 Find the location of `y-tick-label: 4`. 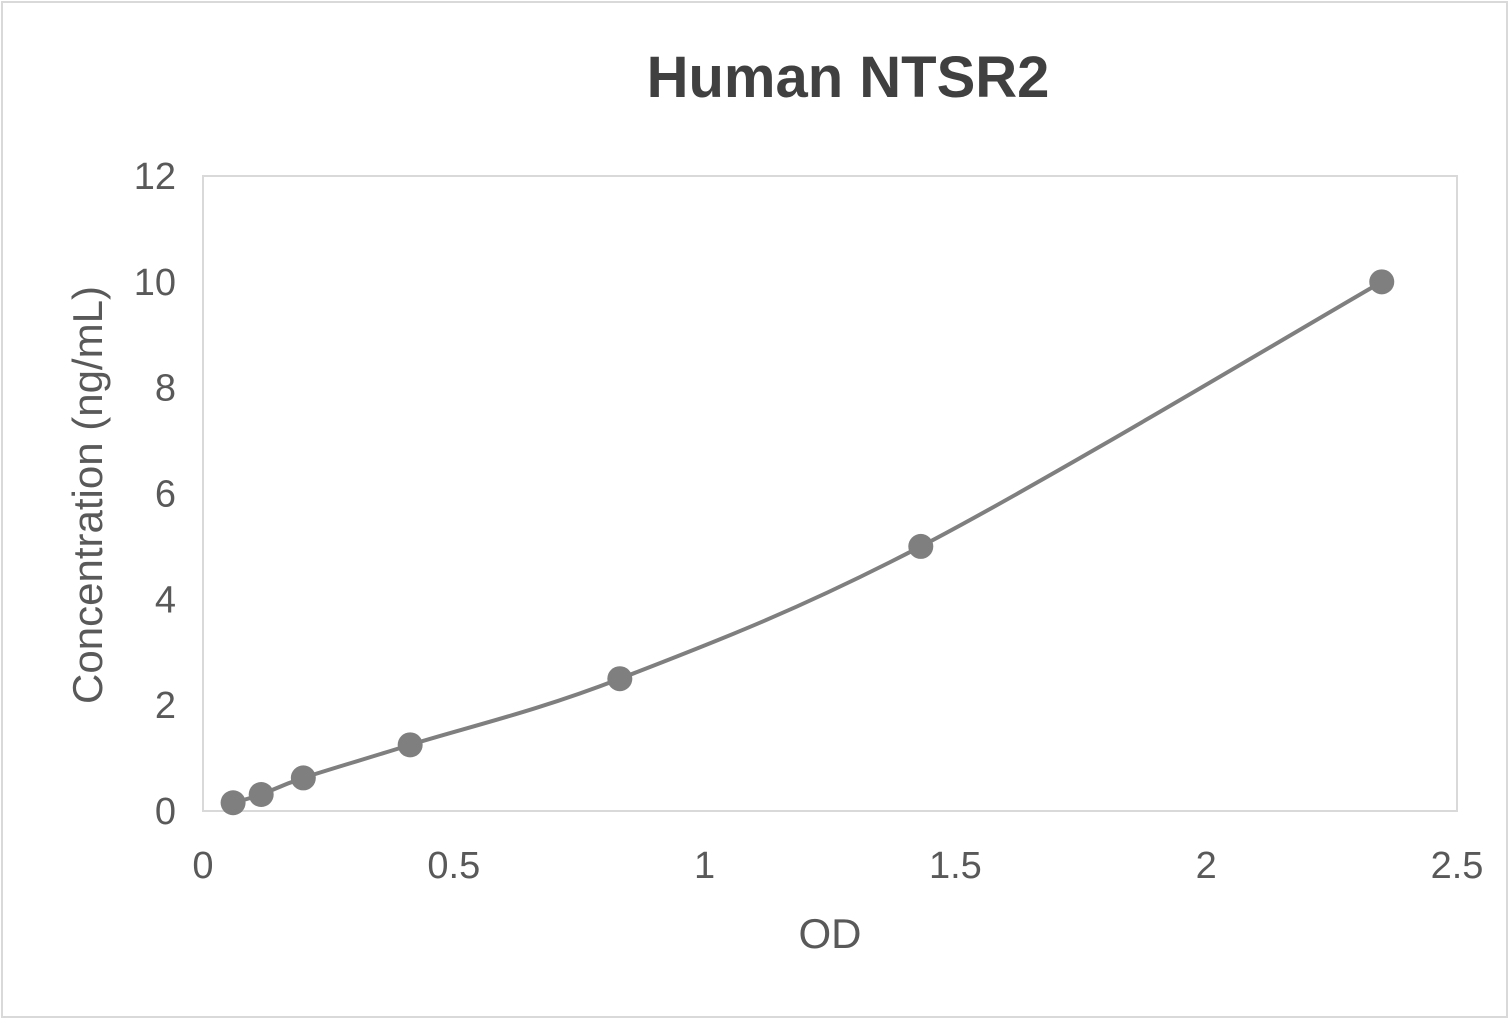

y-tick-label: 4 is located at coordinates (165, 600).